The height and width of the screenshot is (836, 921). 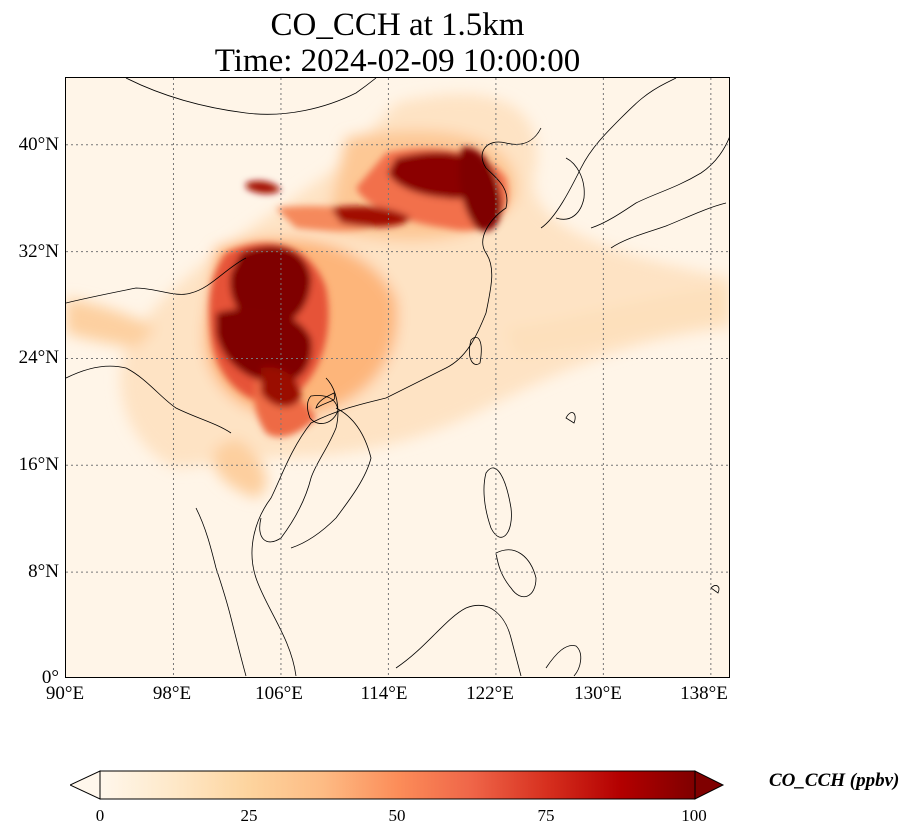 What do you see at coordinates (172, 693) in the screenshot?
I see `x-tick-label: 98°E` at bounding box center [172, 693].